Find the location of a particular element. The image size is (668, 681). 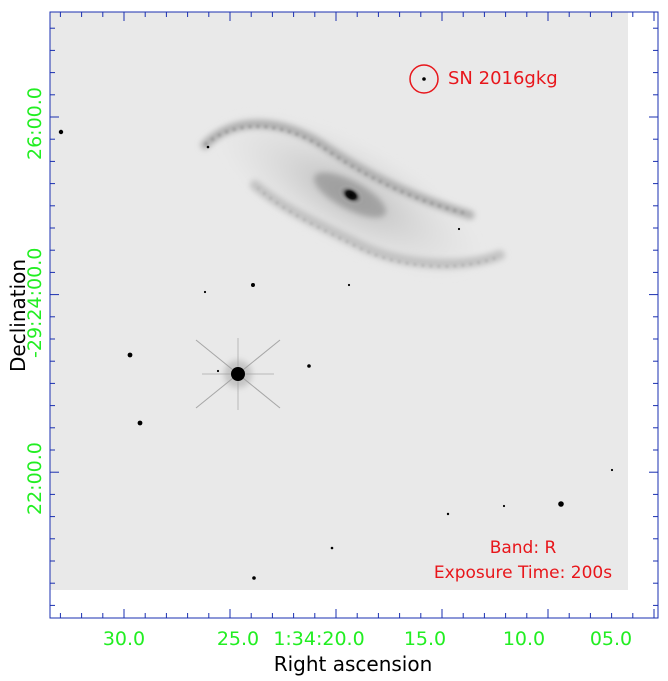

ra-tick-label: 1:34:20.0 is located at coordinates (319, 639).